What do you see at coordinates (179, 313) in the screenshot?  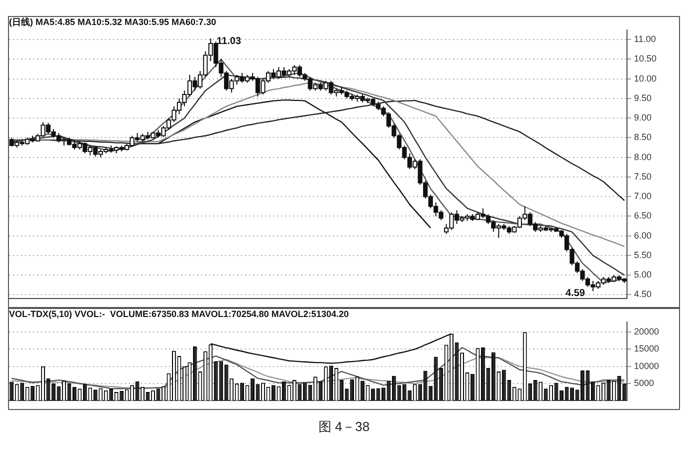 I see `chart-title: VOL-TDX(5,10) VVOL:- VOLUME:67350.83 MAVOL1:70254.80 MAVOL2:51304.20` at bounding box center [179, 313].